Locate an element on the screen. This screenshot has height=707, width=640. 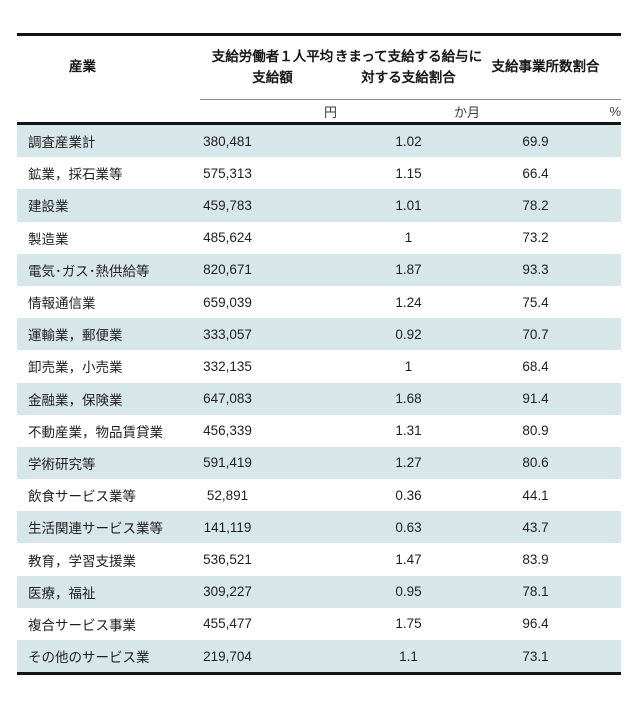
table-row: 調査産業計 380,481 1.02 69.9 is located at coordinates (319, 141).